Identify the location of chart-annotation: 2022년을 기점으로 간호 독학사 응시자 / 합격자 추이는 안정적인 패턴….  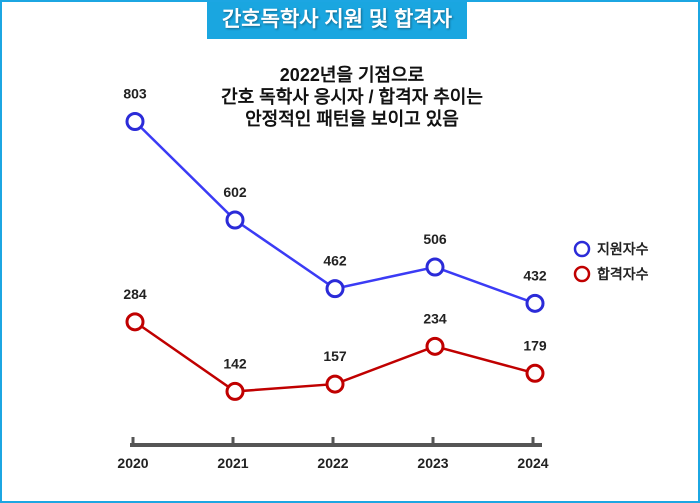
(352, 97).